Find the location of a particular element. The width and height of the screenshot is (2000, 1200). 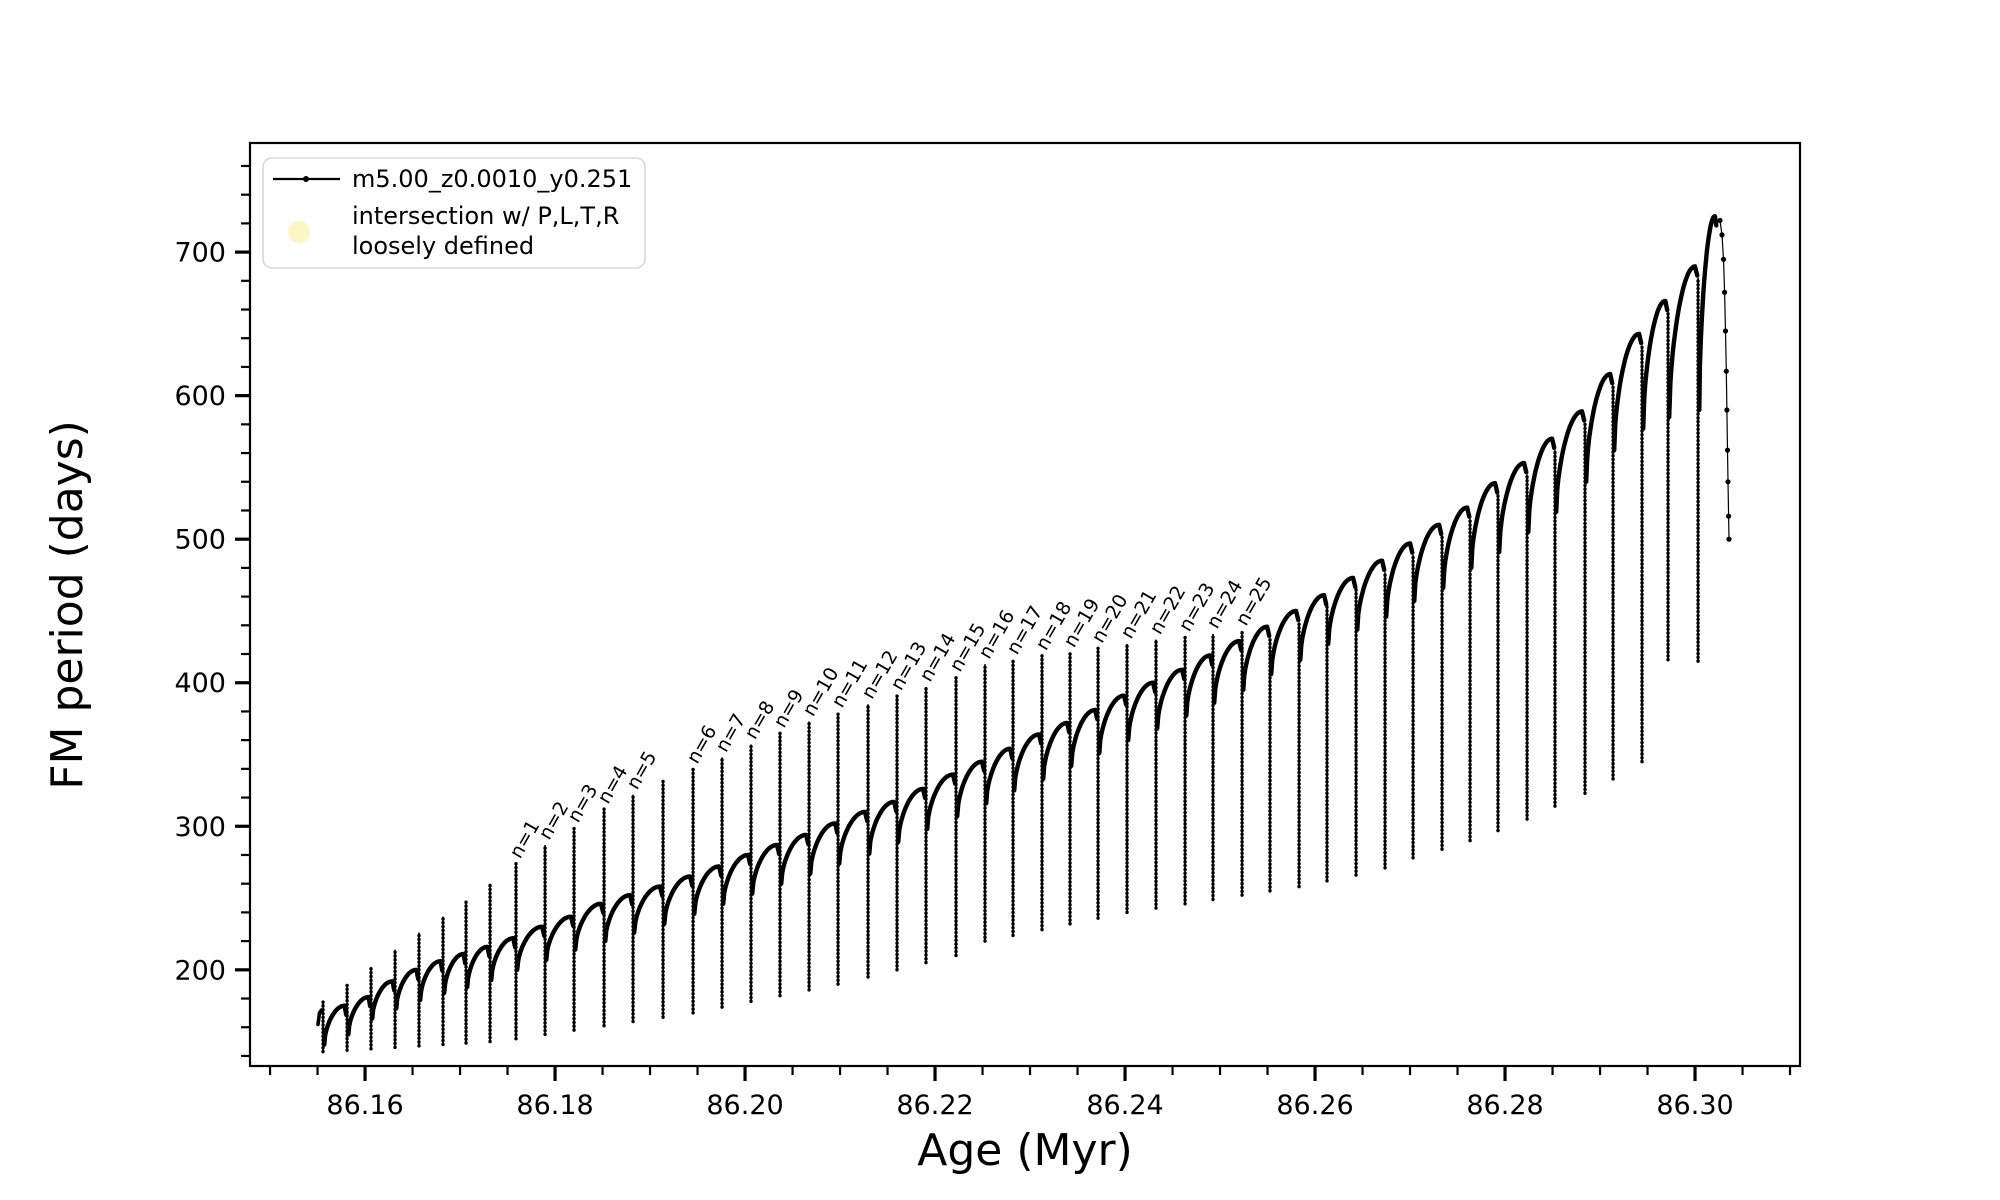

series-marker-icon is located at coordinates (306, 179).